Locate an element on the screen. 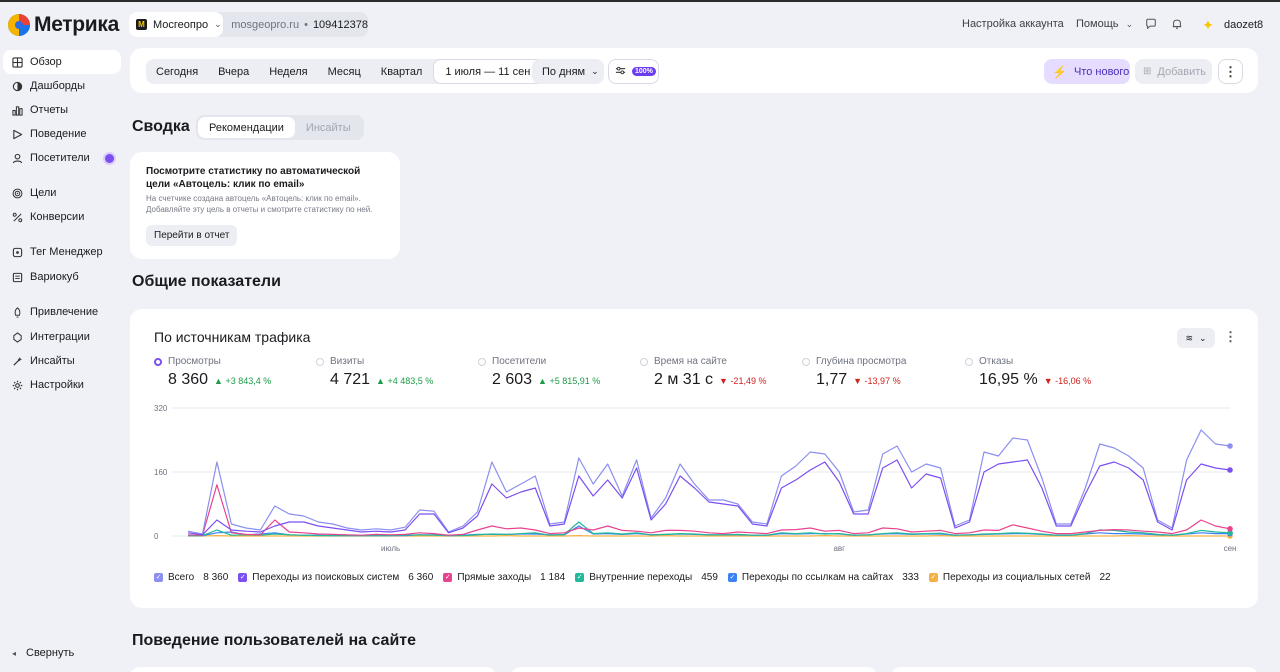 The image size is (1280, 672). sliders-icon is located at coordinates (620, 72).